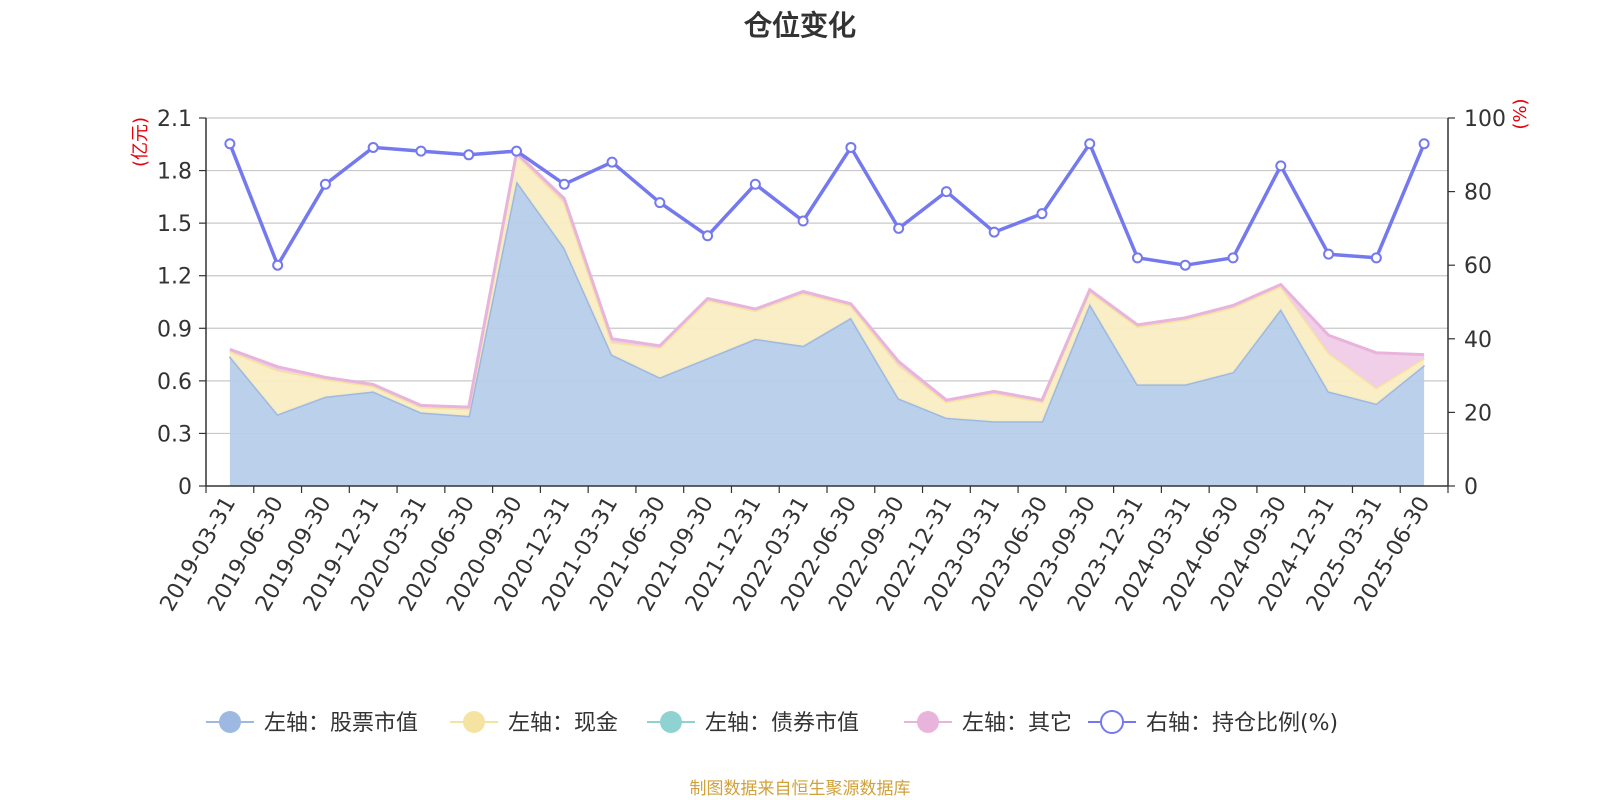  Describe the element at coordinates (174, 277) in the screenshot. I see `left-tick-label: 1.2` at that location.